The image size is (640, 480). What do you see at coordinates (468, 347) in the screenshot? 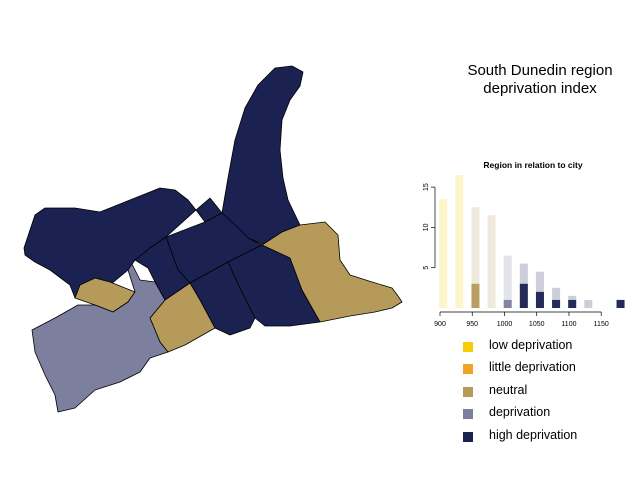
I see `legend-swatch-low` at bounding box center [468, 347].